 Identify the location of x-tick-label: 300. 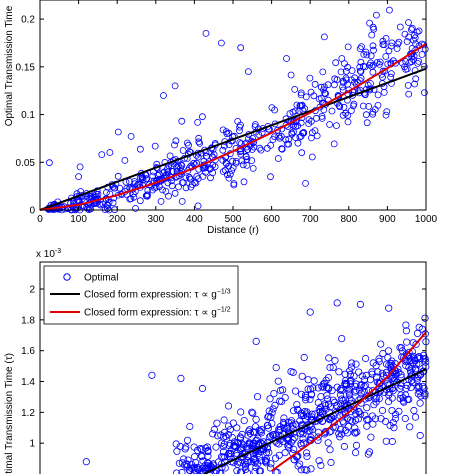
(155, 219).